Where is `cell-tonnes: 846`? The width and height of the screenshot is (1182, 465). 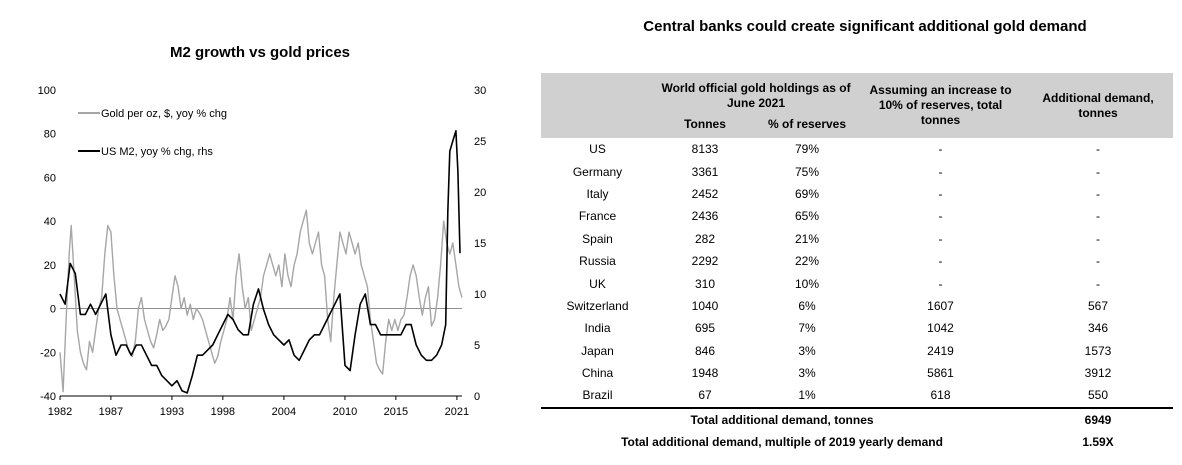
cell-tonnes: 846 is located at coordinates (705, 350).